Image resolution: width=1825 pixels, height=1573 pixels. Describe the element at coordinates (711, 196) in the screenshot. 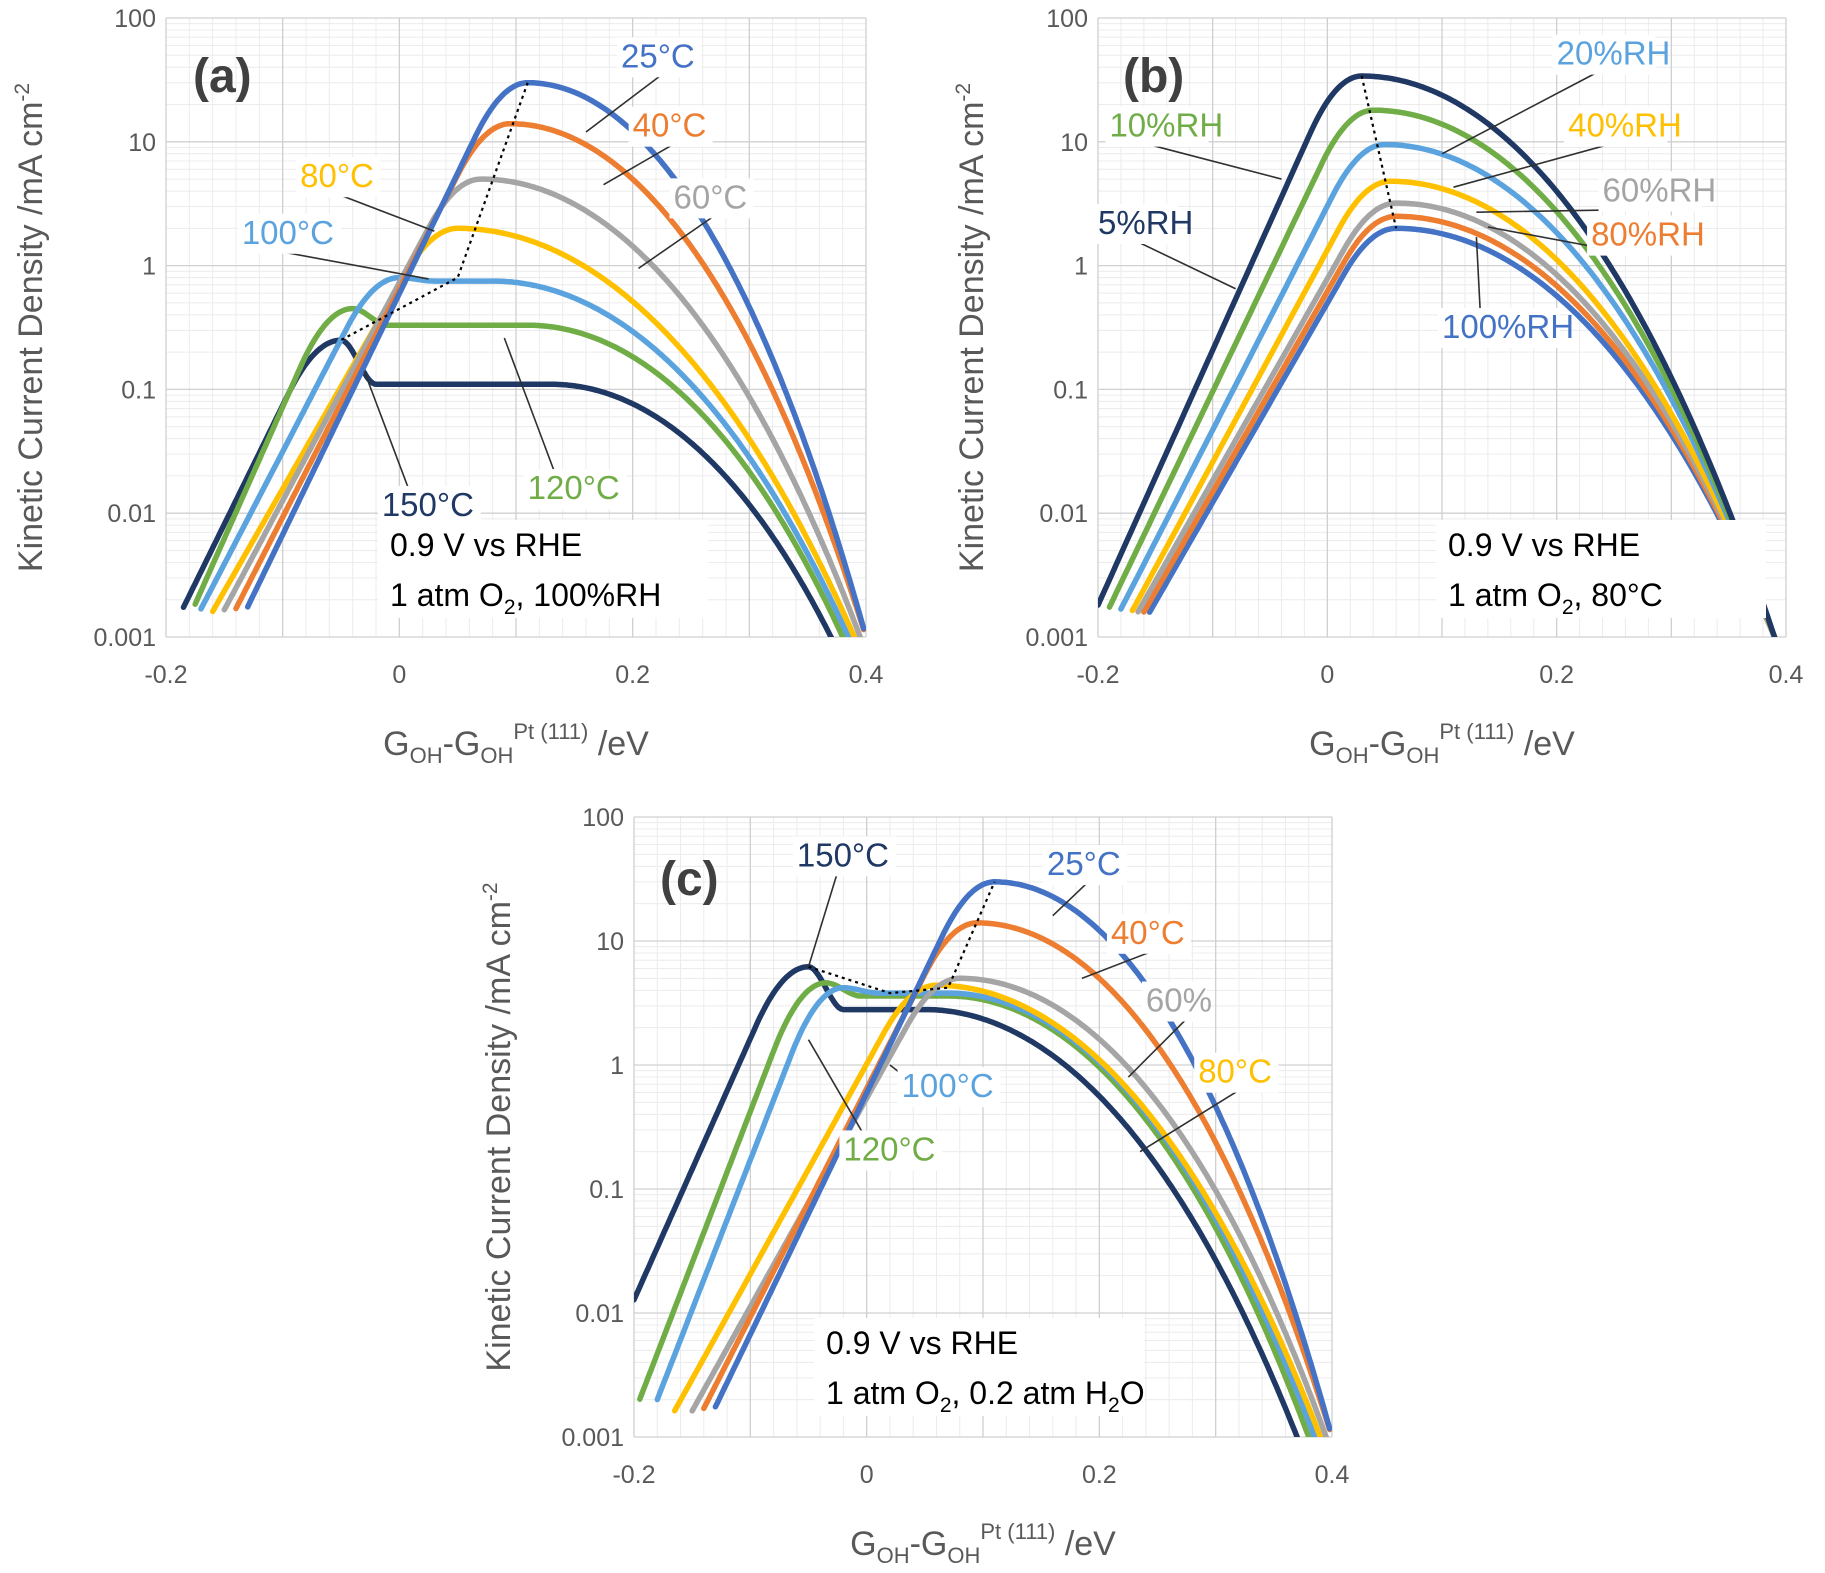

I see `series-label: 60°C` at that location.